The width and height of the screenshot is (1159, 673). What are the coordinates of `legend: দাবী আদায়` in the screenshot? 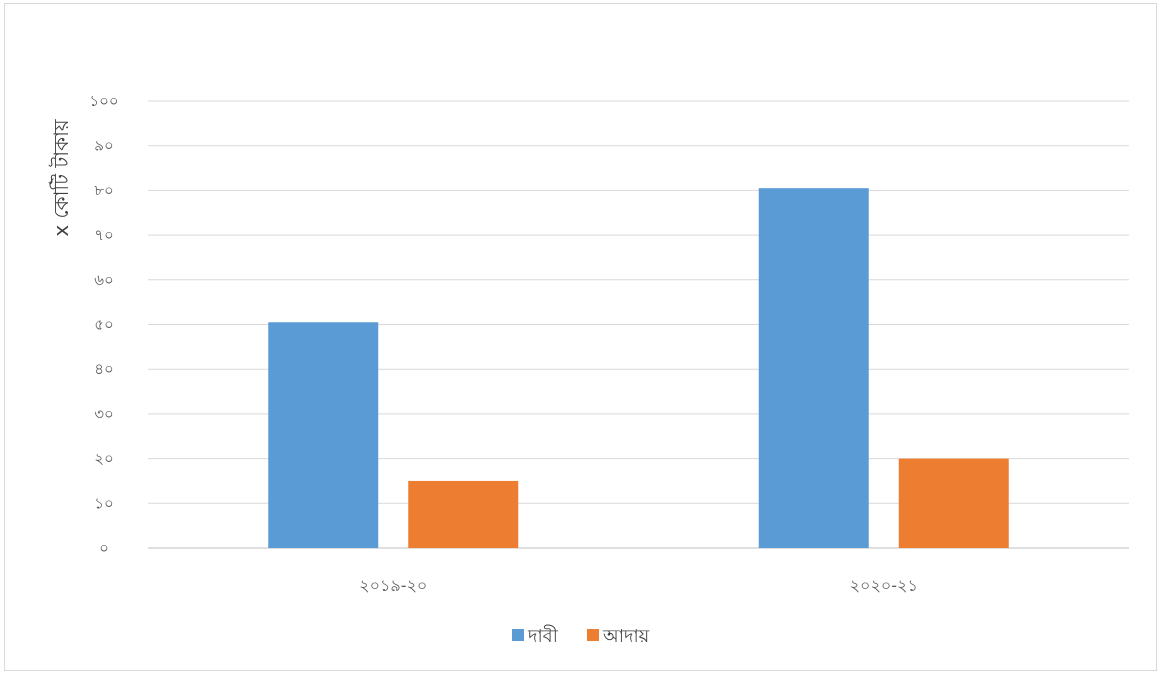 It's located at (581, 636).